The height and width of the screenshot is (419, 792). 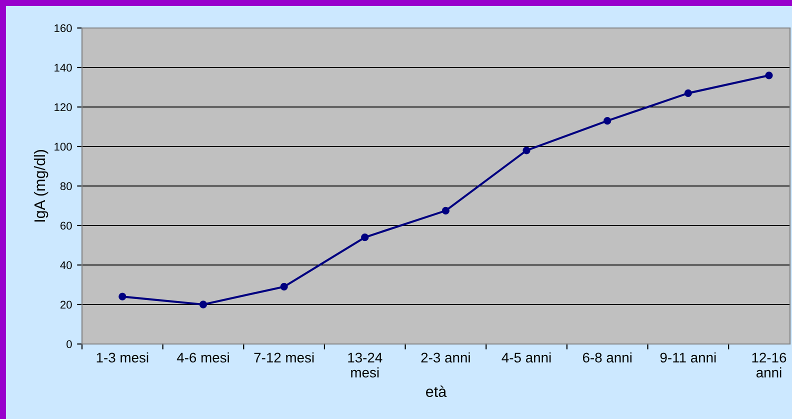 I want to click on x-tick-label: 4-6 mesi, so click(x=202, y=357).